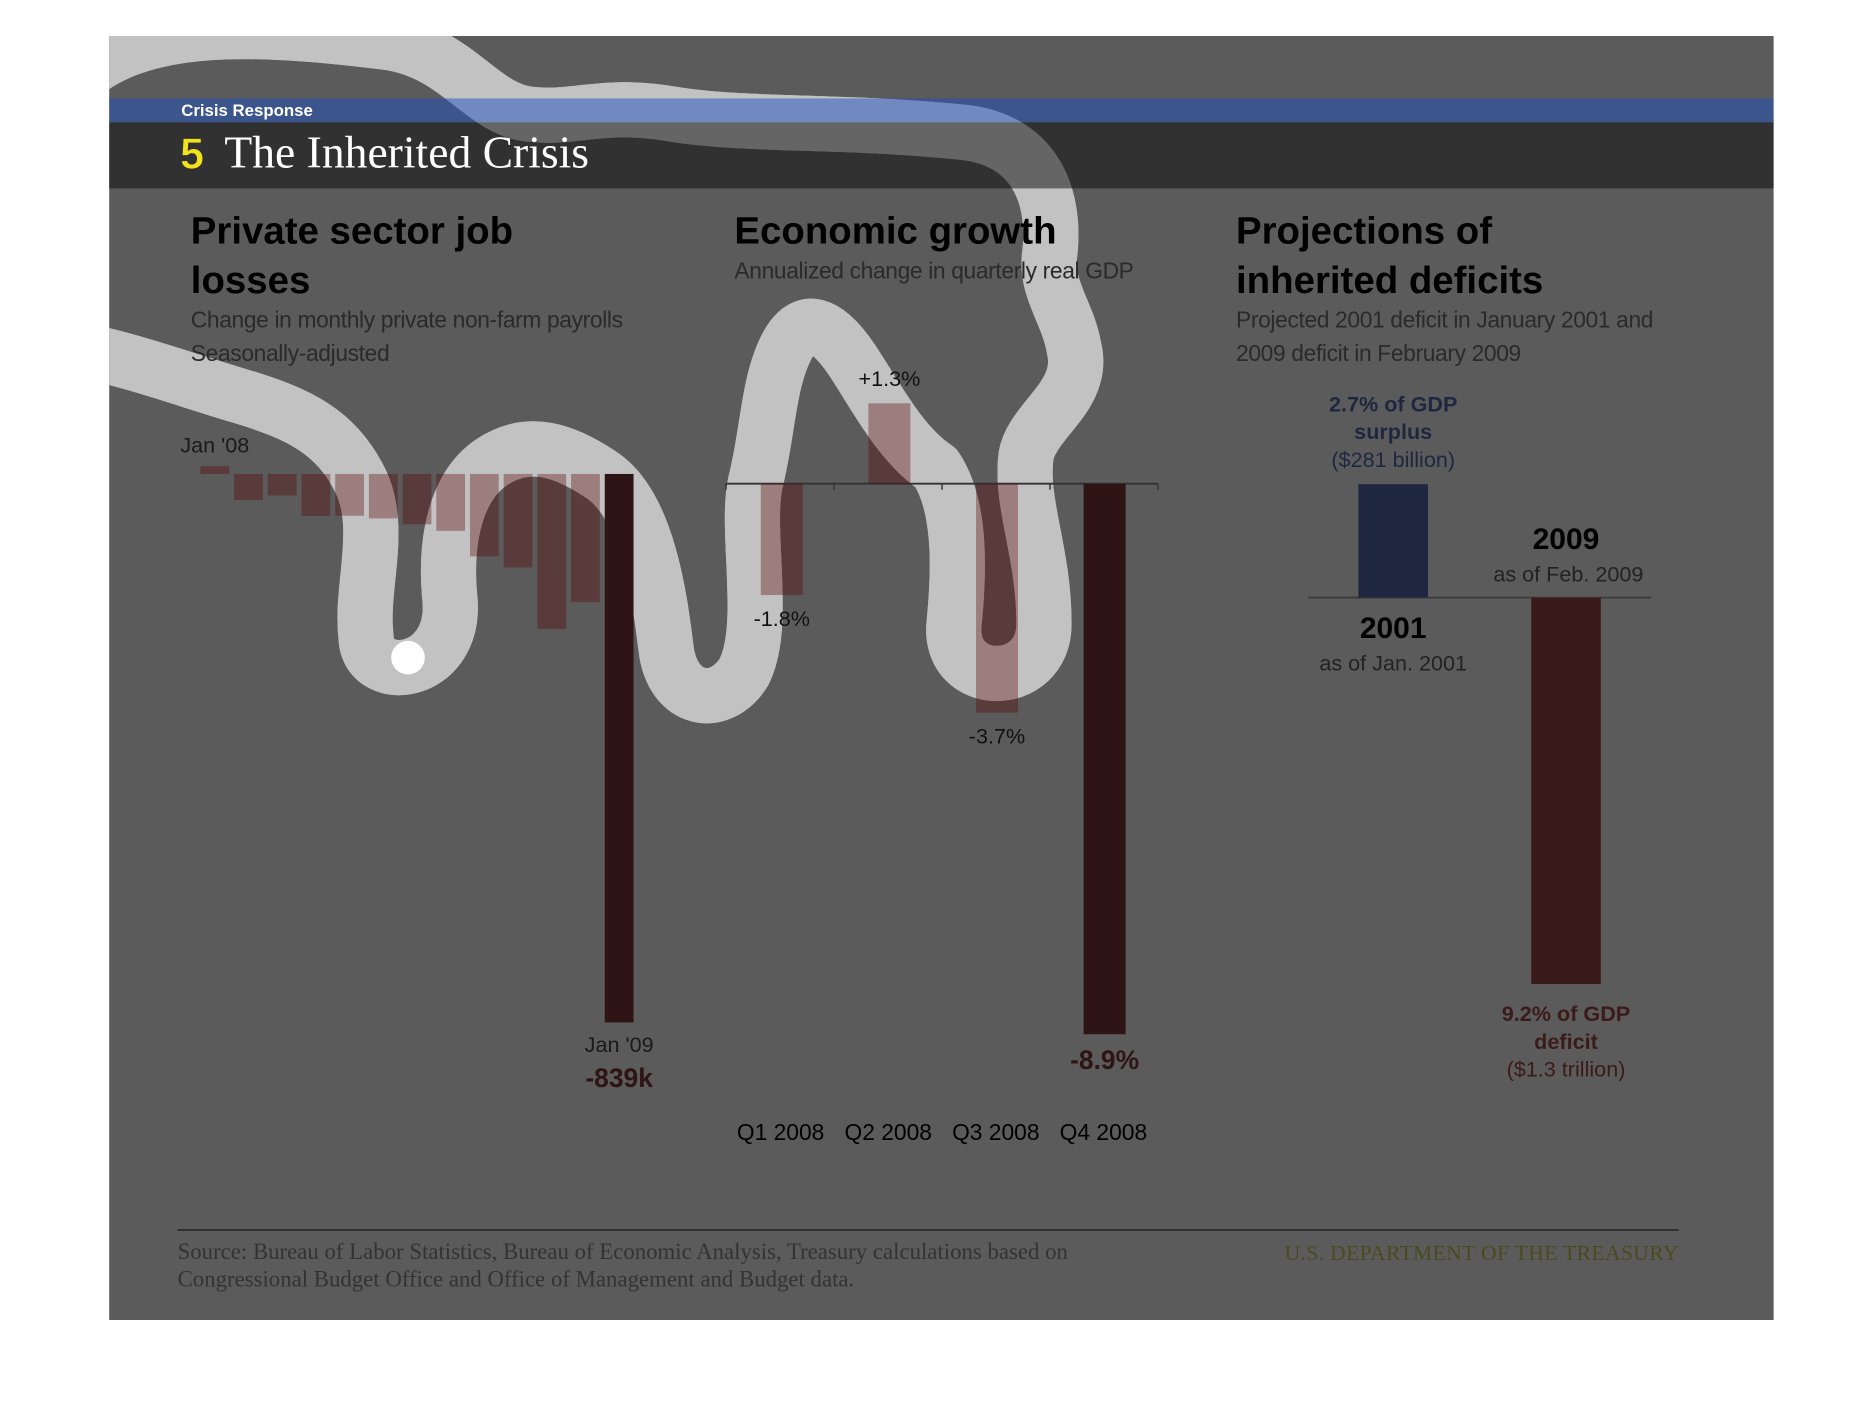 The height and width of the screenshot is (1404, 1866). I want to click on amount-label: ($281 billion), so click(1393, 459).